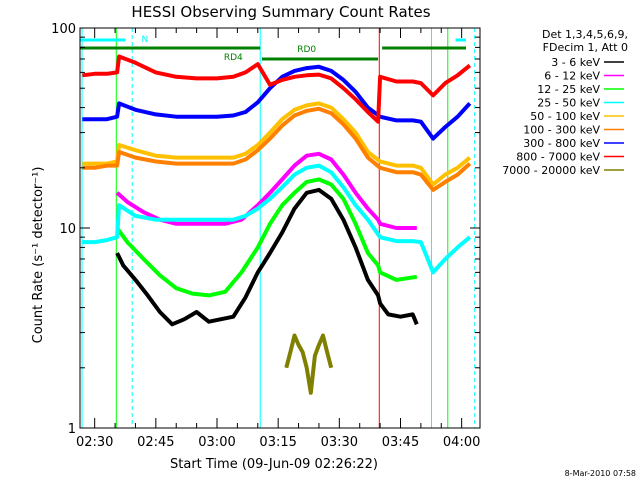 The image size is (640, 480). I want to click on annotation-label: RD4, so click(233, 58).